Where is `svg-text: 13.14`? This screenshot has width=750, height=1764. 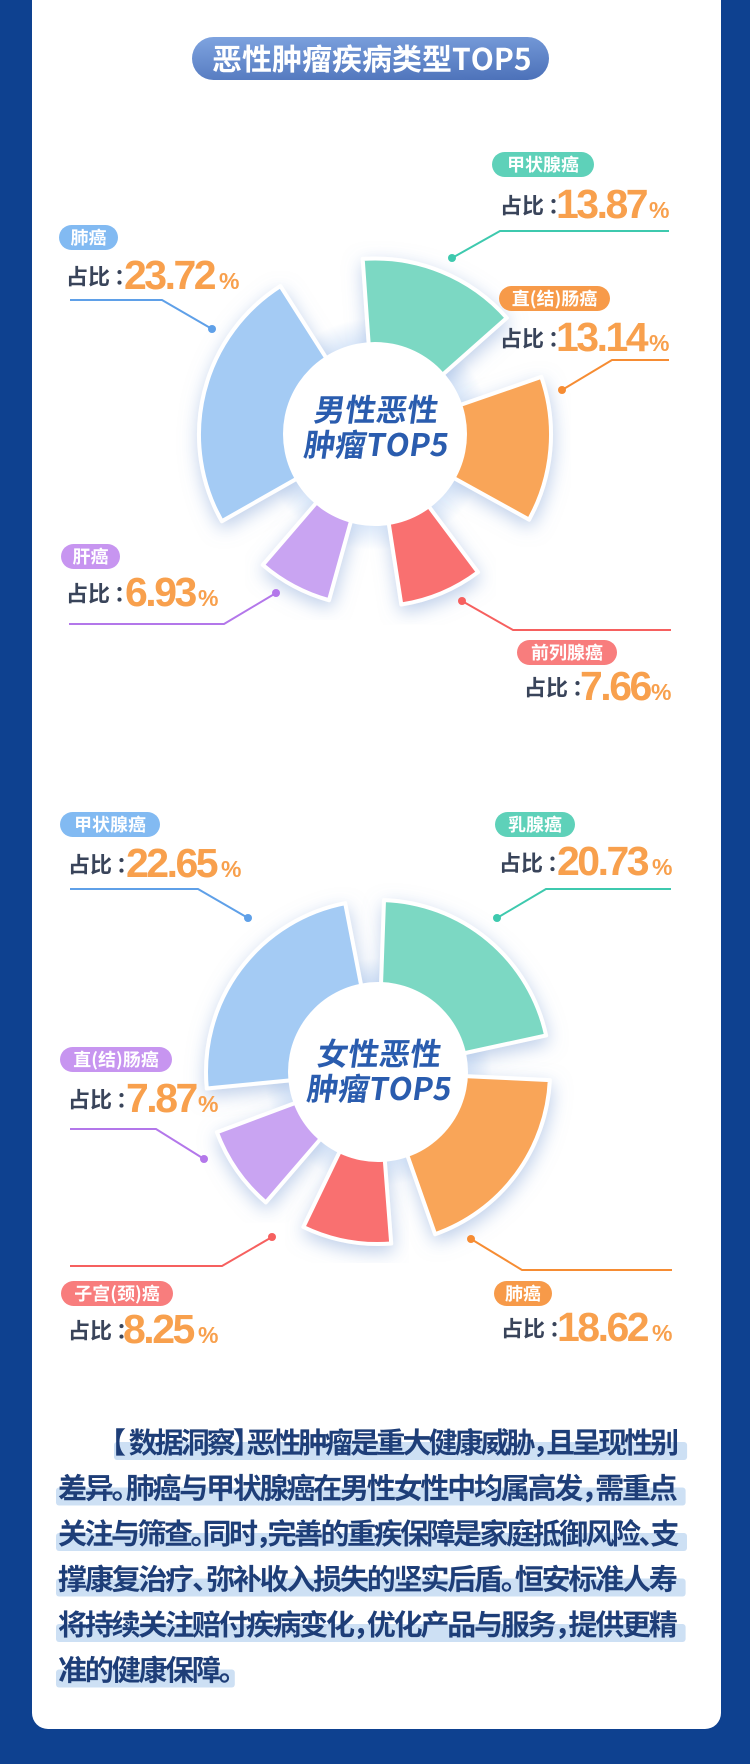
svg-text: 13.14 is located at coordinates (602, 337).